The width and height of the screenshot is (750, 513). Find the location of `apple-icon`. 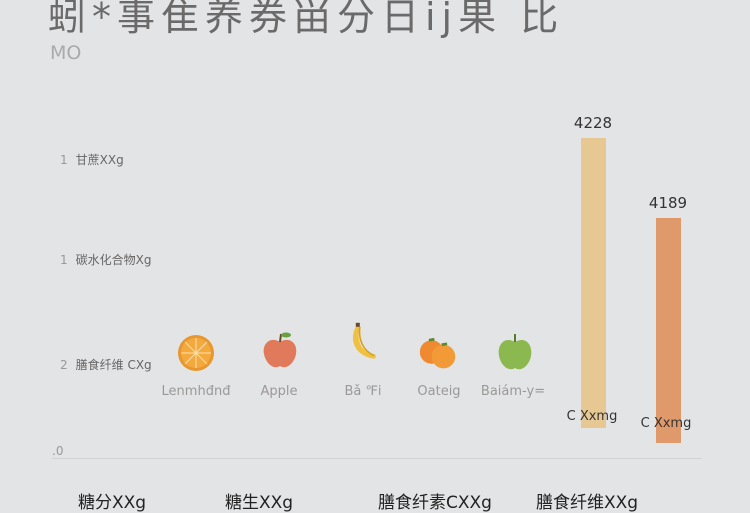

apple-icon is located at coordinates (280, 350).